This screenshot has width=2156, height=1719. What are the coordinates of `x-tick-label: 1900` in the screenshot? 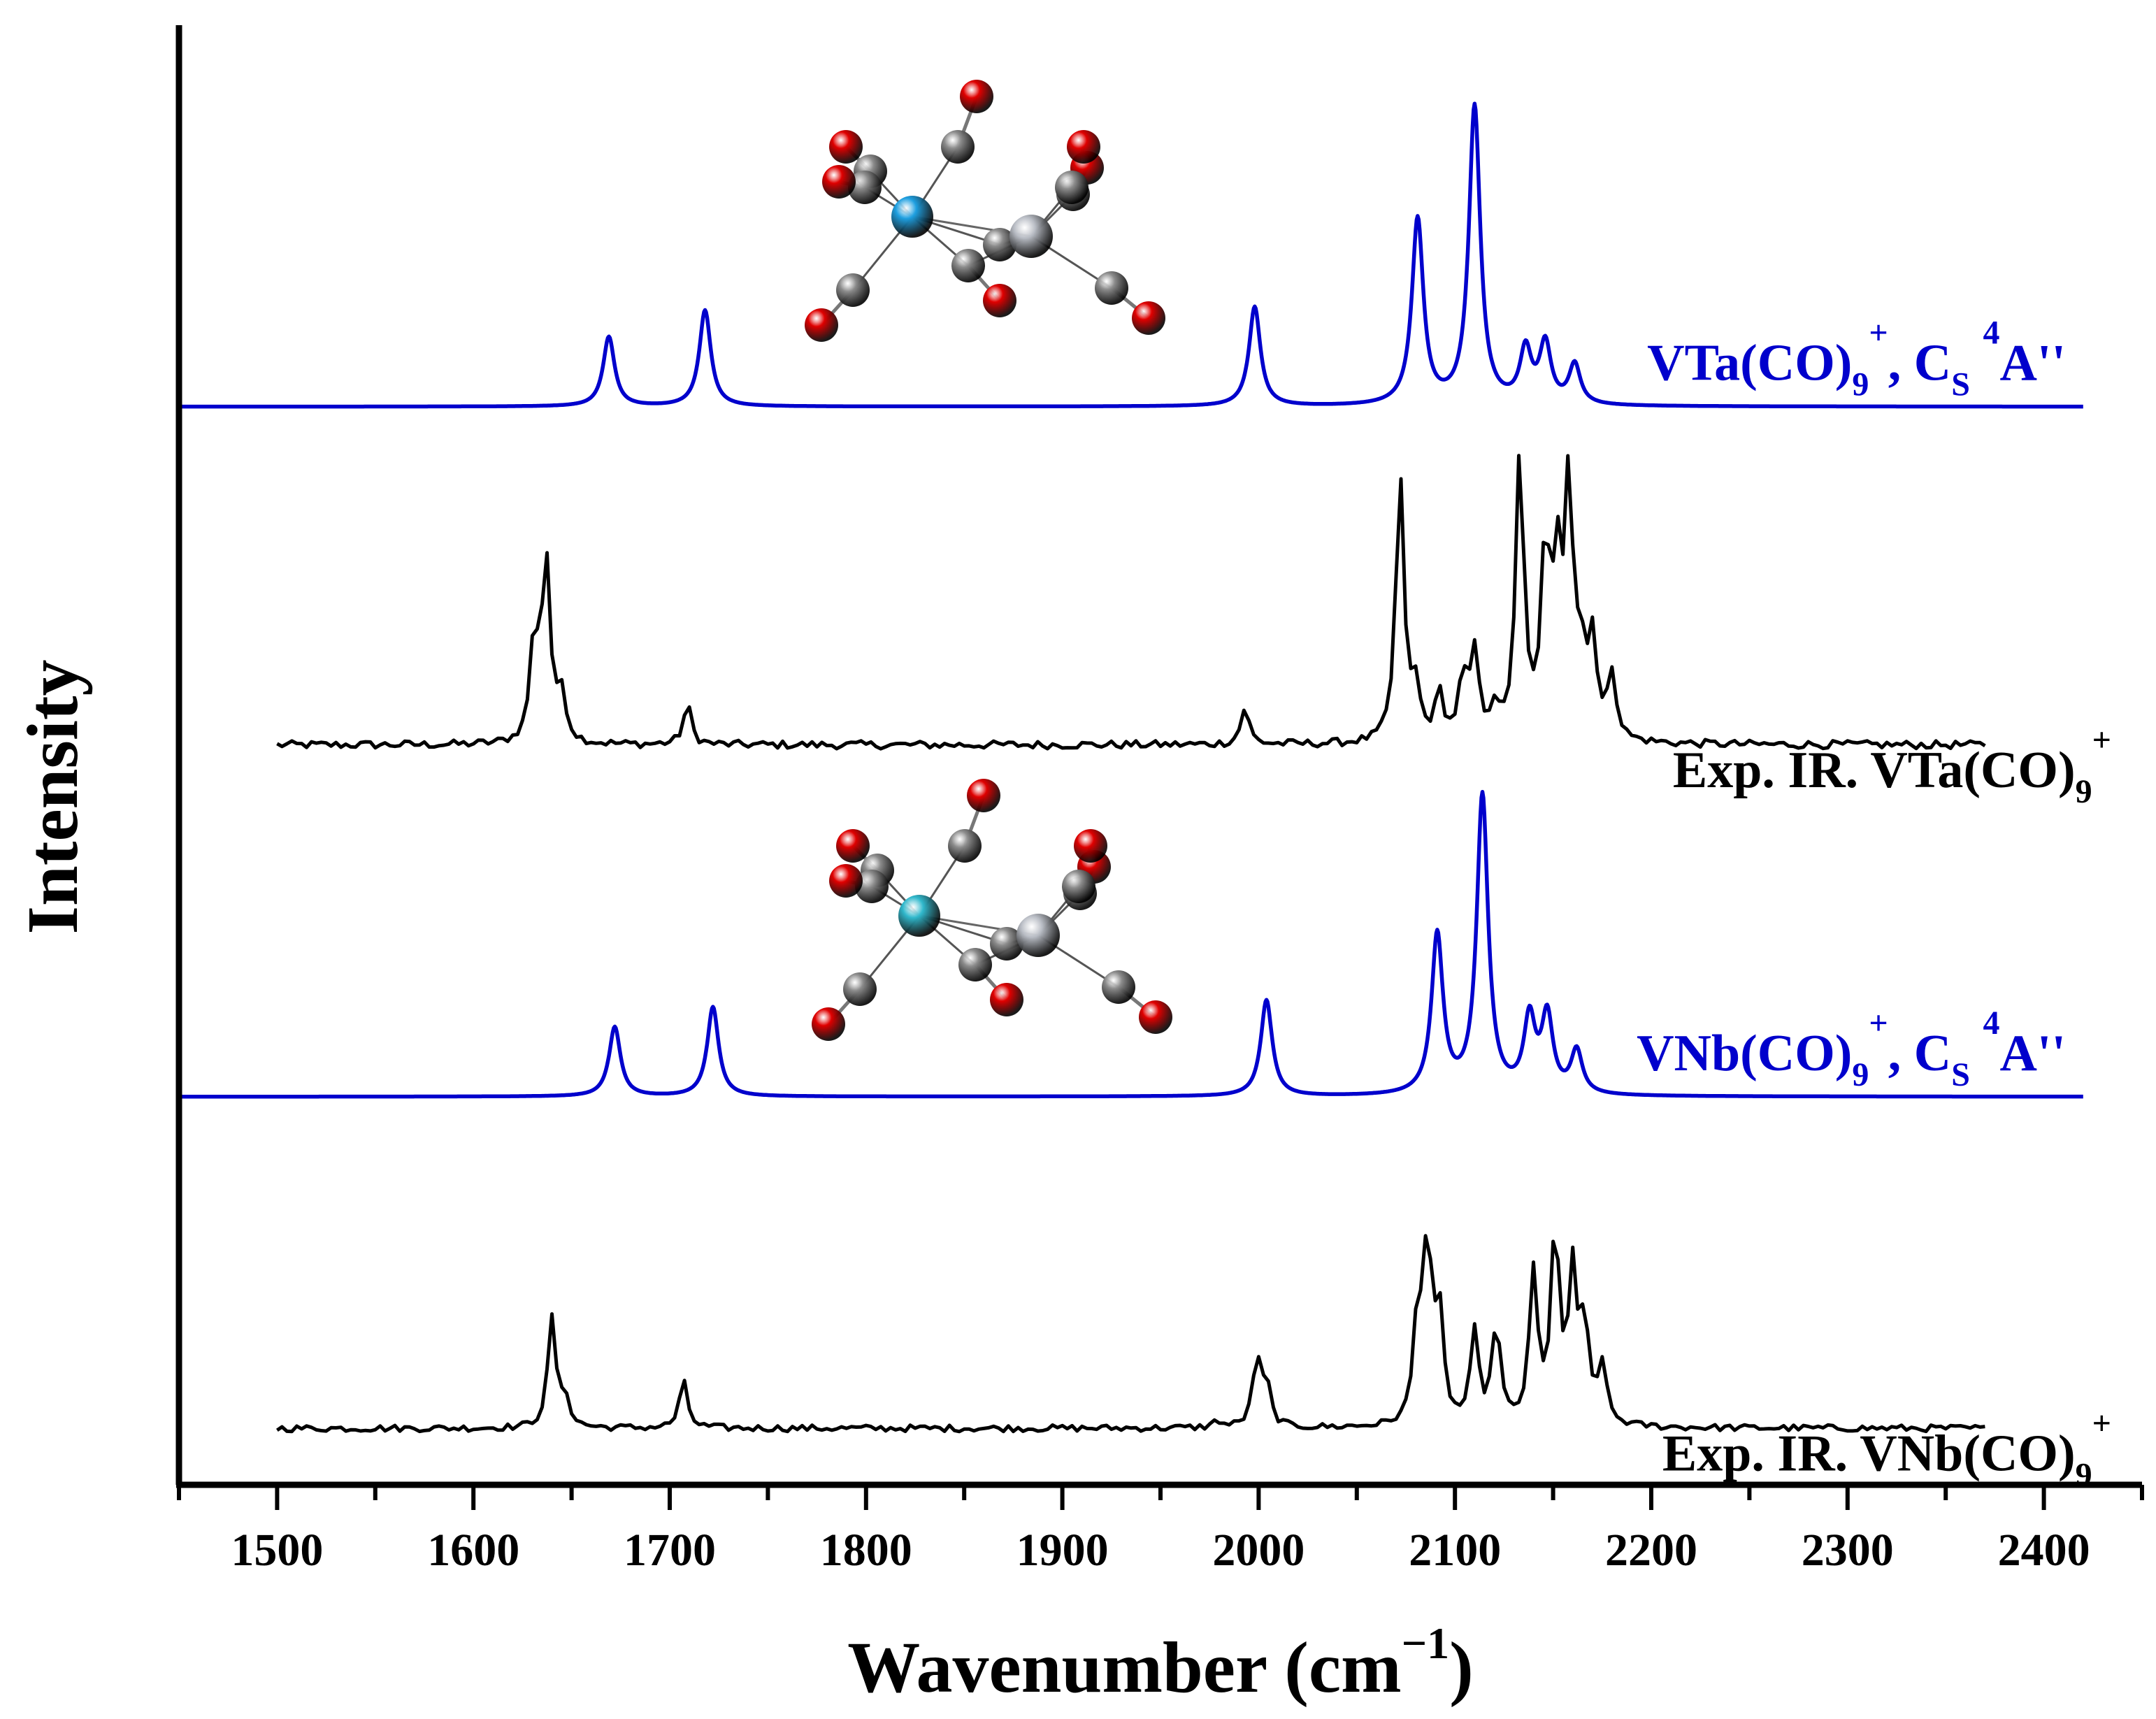 It's located at (1062, 1550).